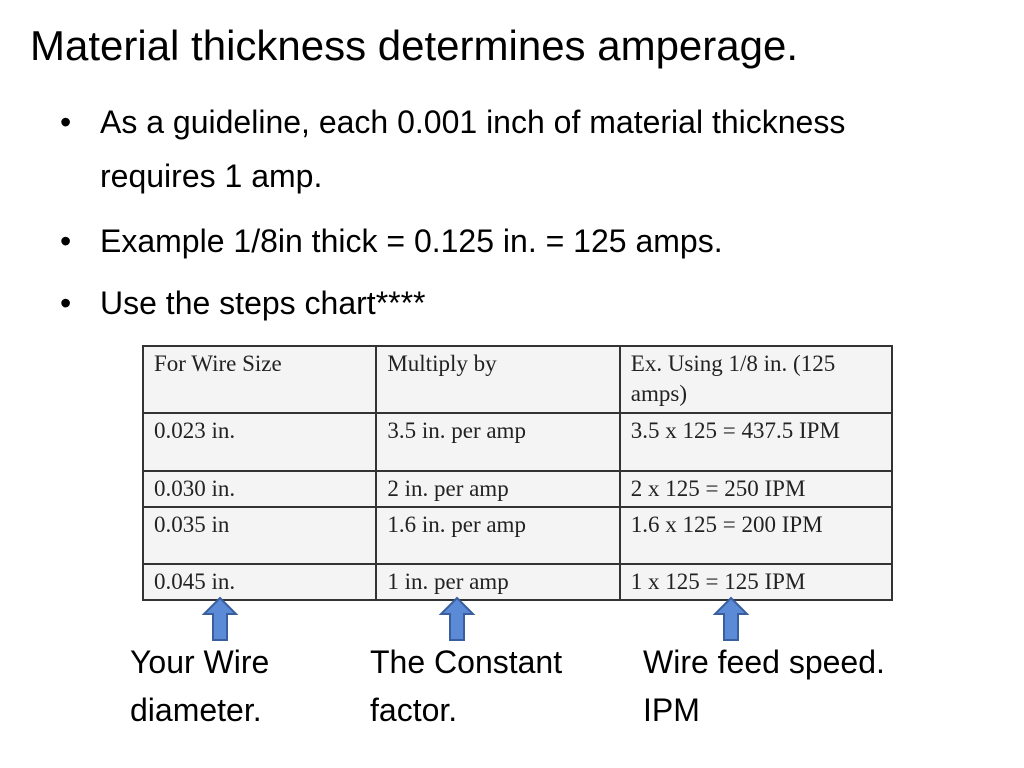  I want to click on table-cell: 0.045 in., so click(259, 582).